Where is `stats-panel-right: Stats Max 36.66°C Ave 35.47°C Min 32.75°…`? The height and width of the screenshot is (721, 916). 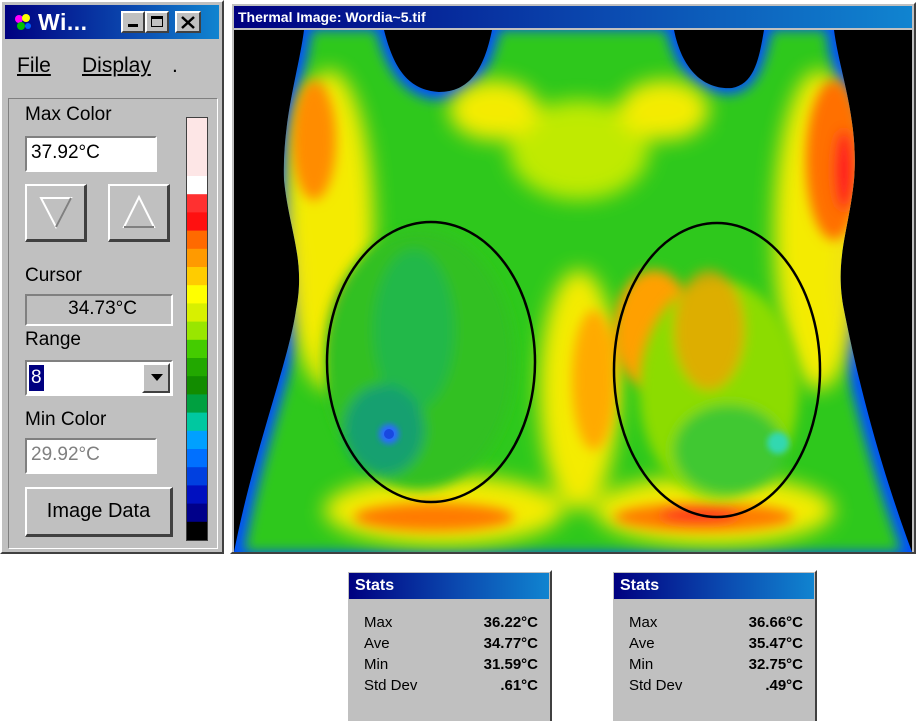
stats-panel-right: Stats Max 36.66°C Ave 35.47°C Min 32.75°… is located at coordinates (714, 645).